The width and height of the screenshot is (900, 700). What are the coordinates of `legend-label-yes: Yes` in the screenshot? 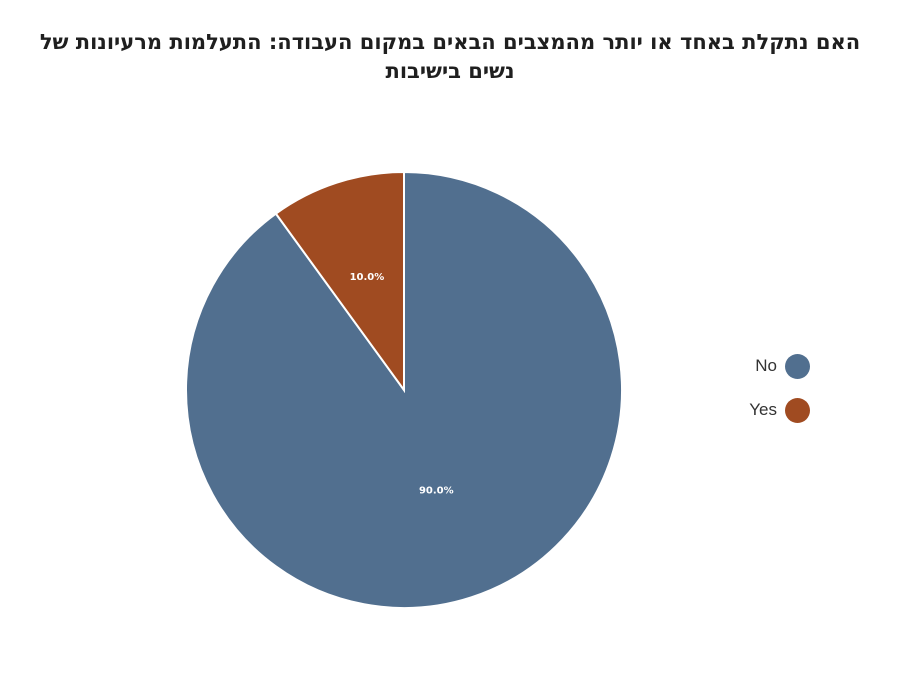 It's located at (763, 409).